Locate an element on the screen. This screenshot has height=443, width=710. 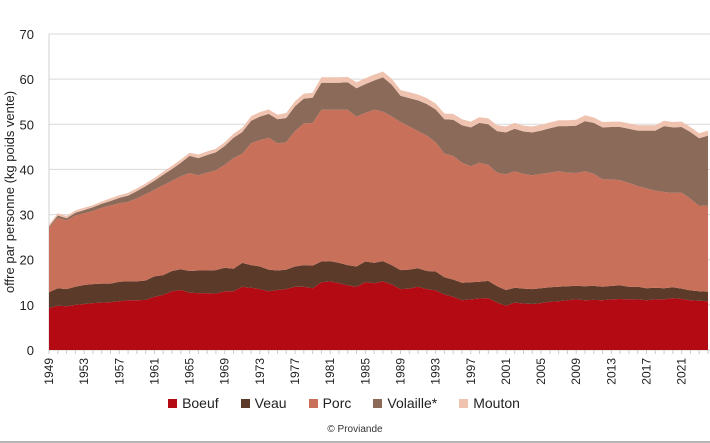
x-tick-label: 2017 is located at coordinates (646, 371).